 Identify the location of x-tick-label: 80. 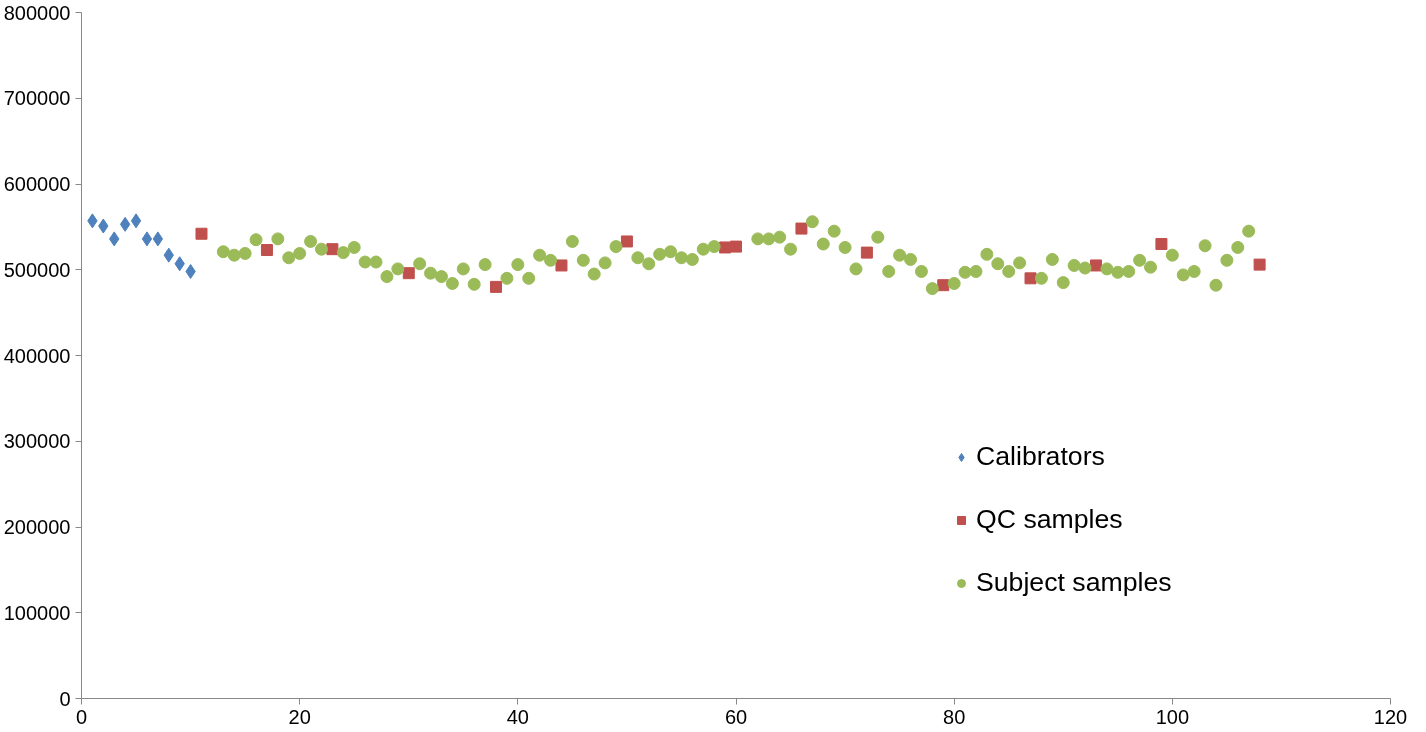
(954, 716).